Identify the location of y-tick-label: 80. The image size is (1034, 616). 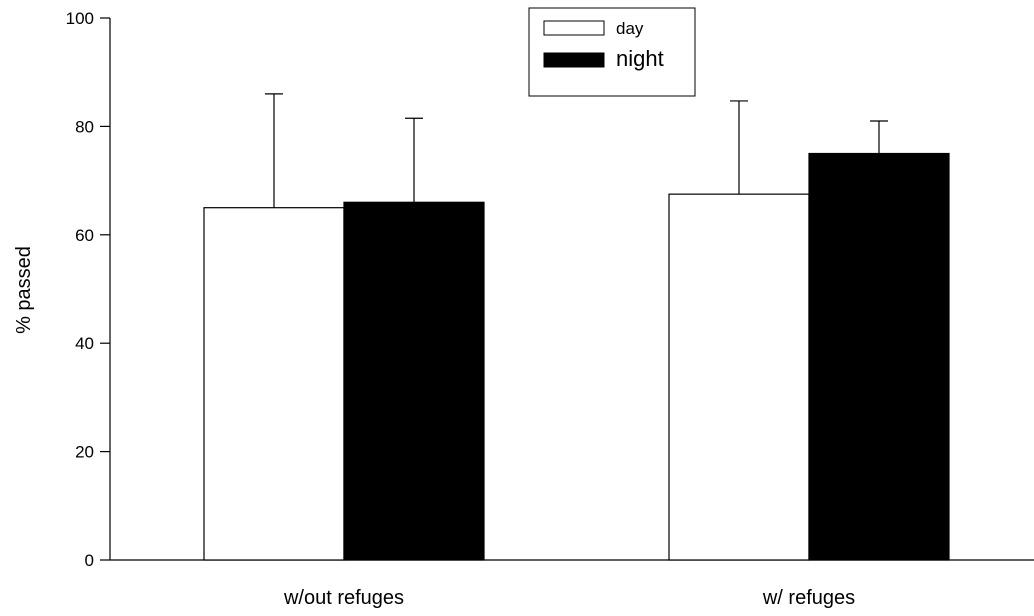
(84, 126).